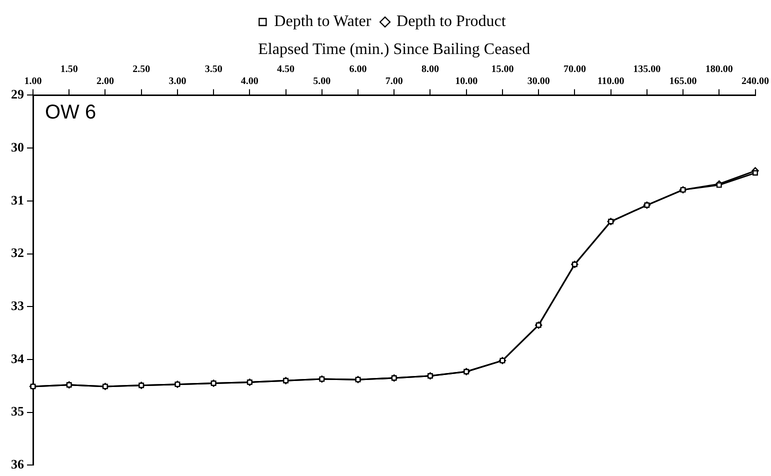 This screenshot has height=476, width=771. What do you see at coordinates (719, 69) in the screenshot?
I see `x-tick-label: 180.00` at bounding box center [719, 69].